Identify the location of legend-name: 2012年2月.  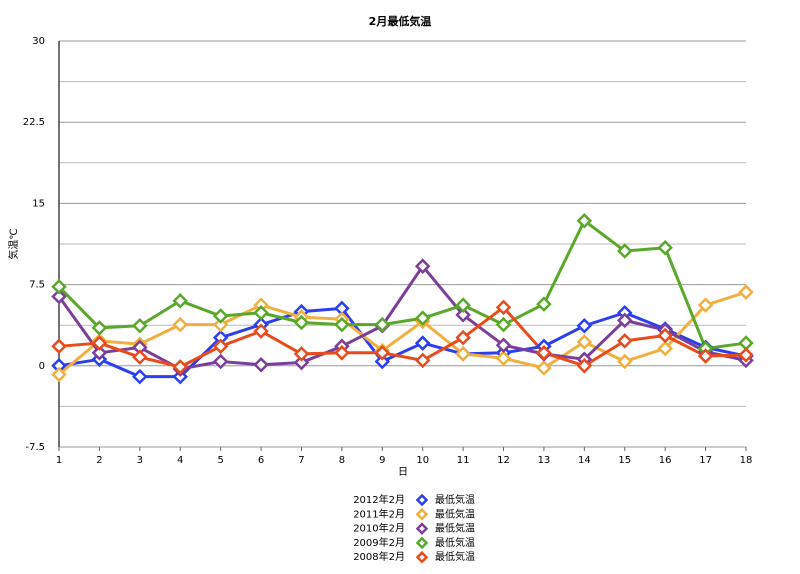
(379, 499).